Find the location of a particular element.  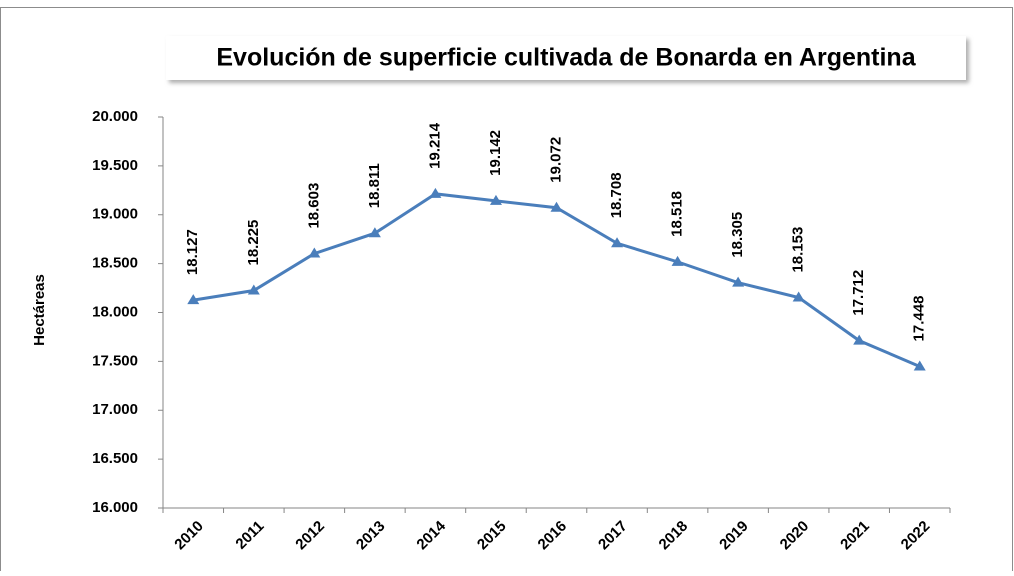

data-label: 18.518 is located at coordinates (677, 214).